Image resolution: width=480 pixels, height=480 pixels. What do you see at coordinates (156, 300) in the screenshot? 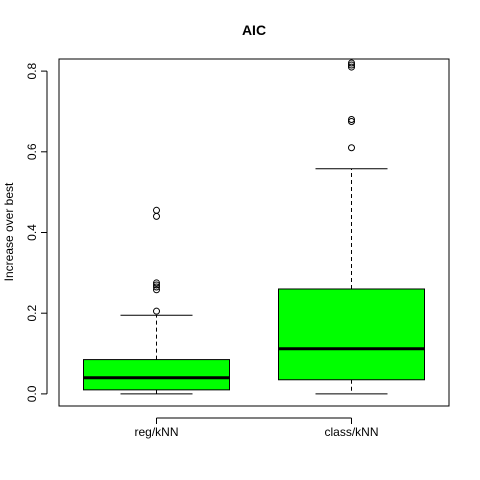
I see `box-group` at bounding box center [156, 300].